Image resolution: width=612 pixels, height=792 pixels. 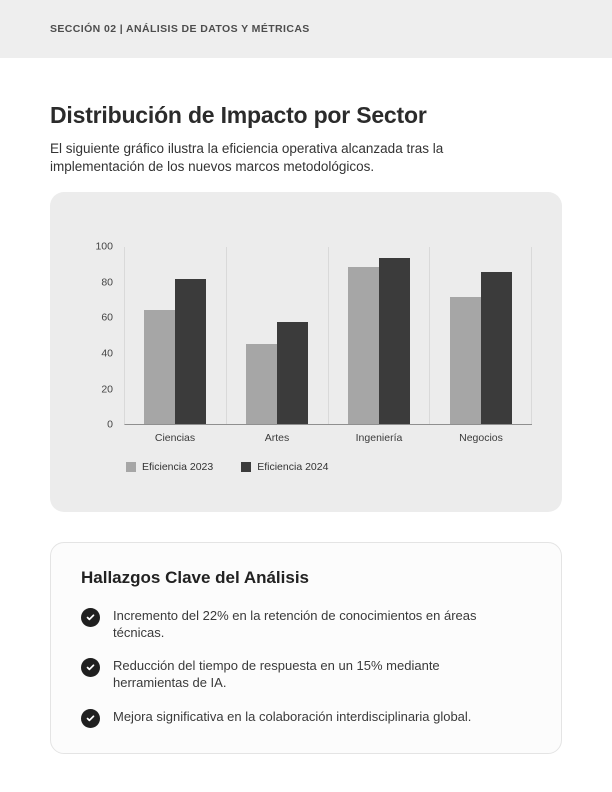 What do you see at coordinates (107, 281) in the screenshot?
I see `y-tick-label: 80` at bounding box center [107, 281].